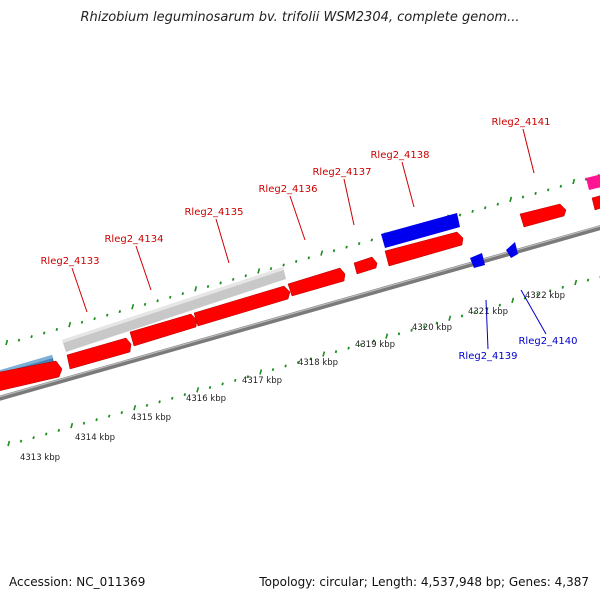  I want to click on gene-label: Rleg2_4136, so click(287, 189).